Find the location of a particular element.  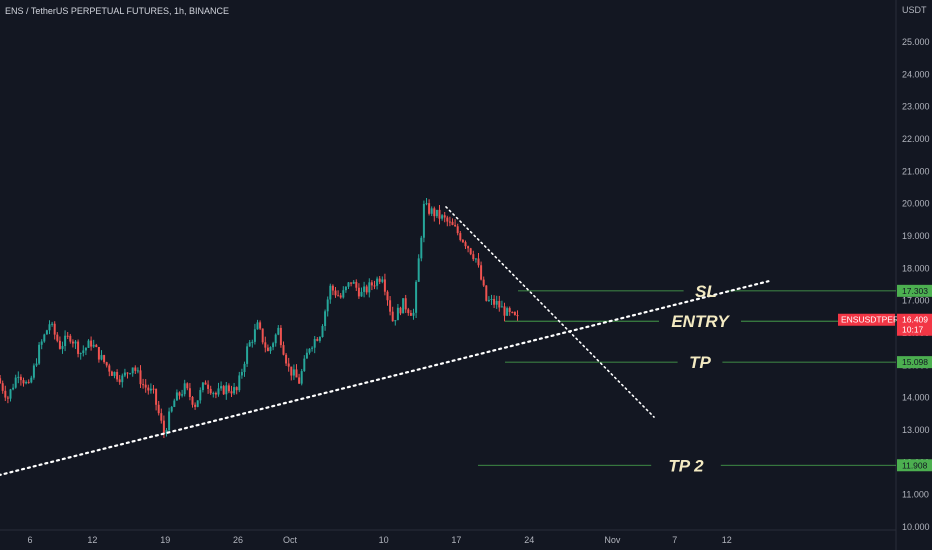

level-price-tag-text: 11.908 is located at coordinates (915, 465).